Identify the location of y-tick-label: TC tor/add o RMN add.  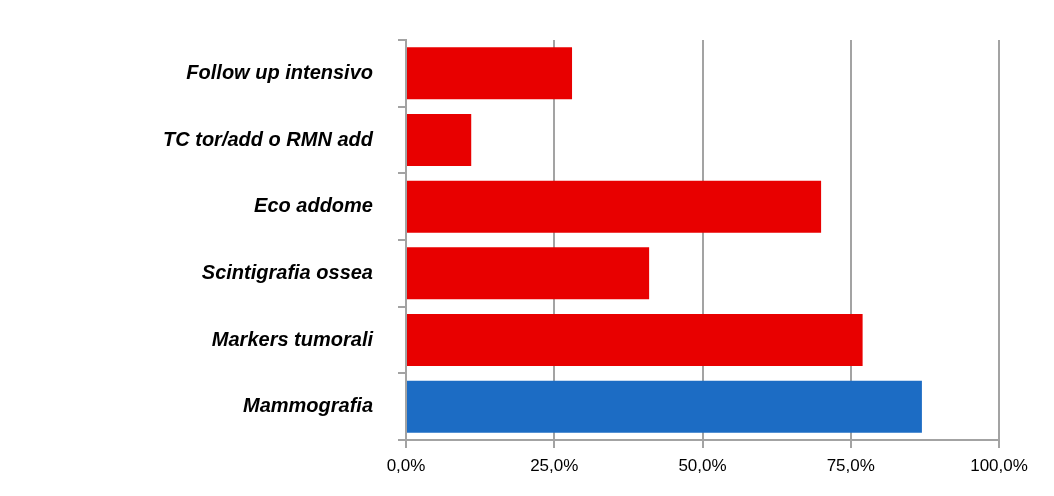
(268, 138).